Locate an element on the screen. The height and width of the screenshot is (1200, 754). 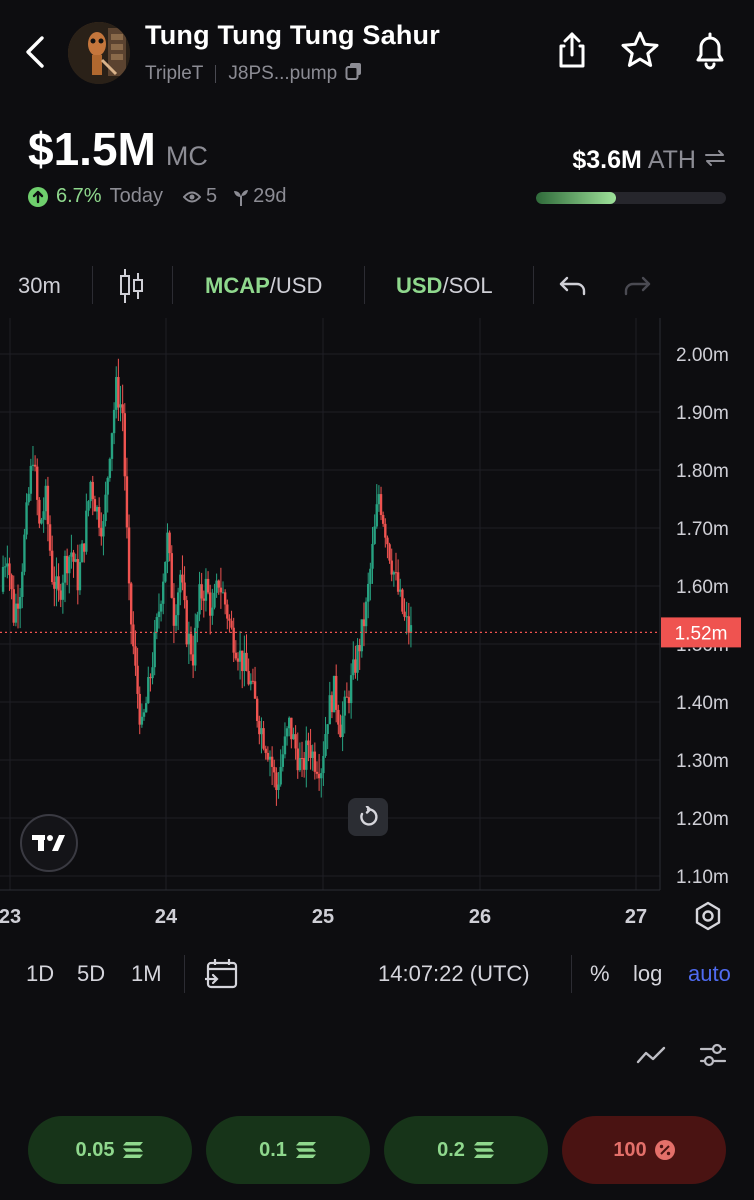
y-tick-label: 1.80m is located at coordinates (702, 471).